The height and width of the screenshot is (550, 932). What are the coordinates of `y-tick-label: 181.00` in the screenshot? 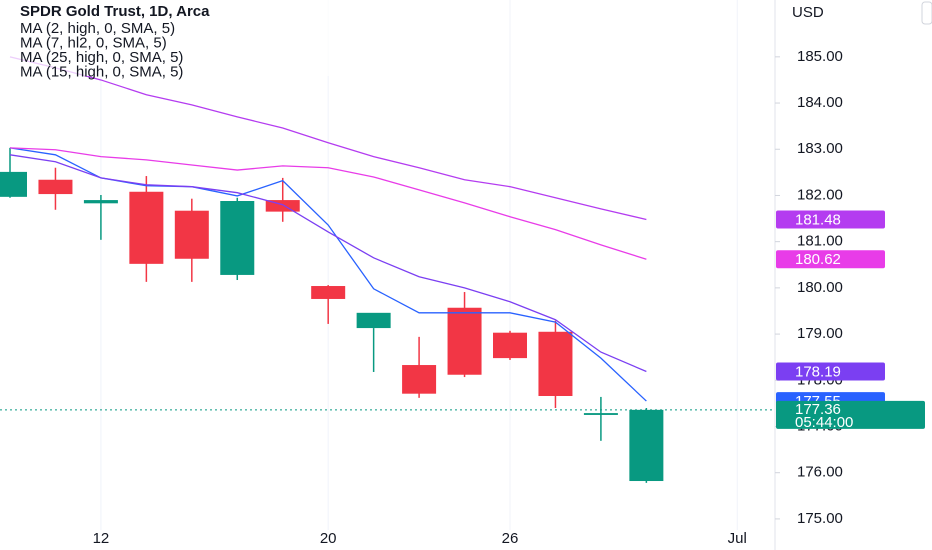 It's located at (820, 241).